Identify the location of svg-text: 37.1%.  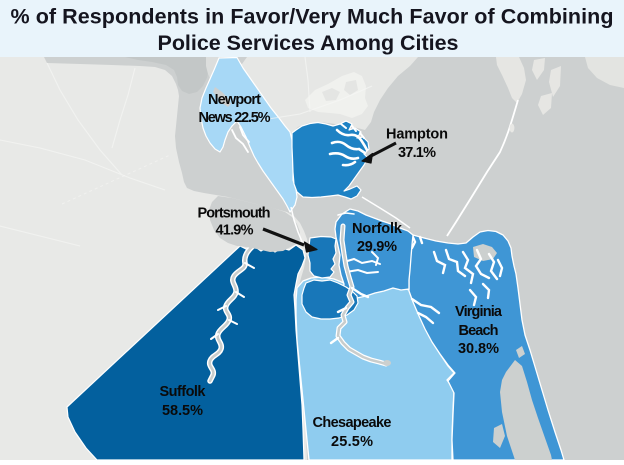
(417, 153).